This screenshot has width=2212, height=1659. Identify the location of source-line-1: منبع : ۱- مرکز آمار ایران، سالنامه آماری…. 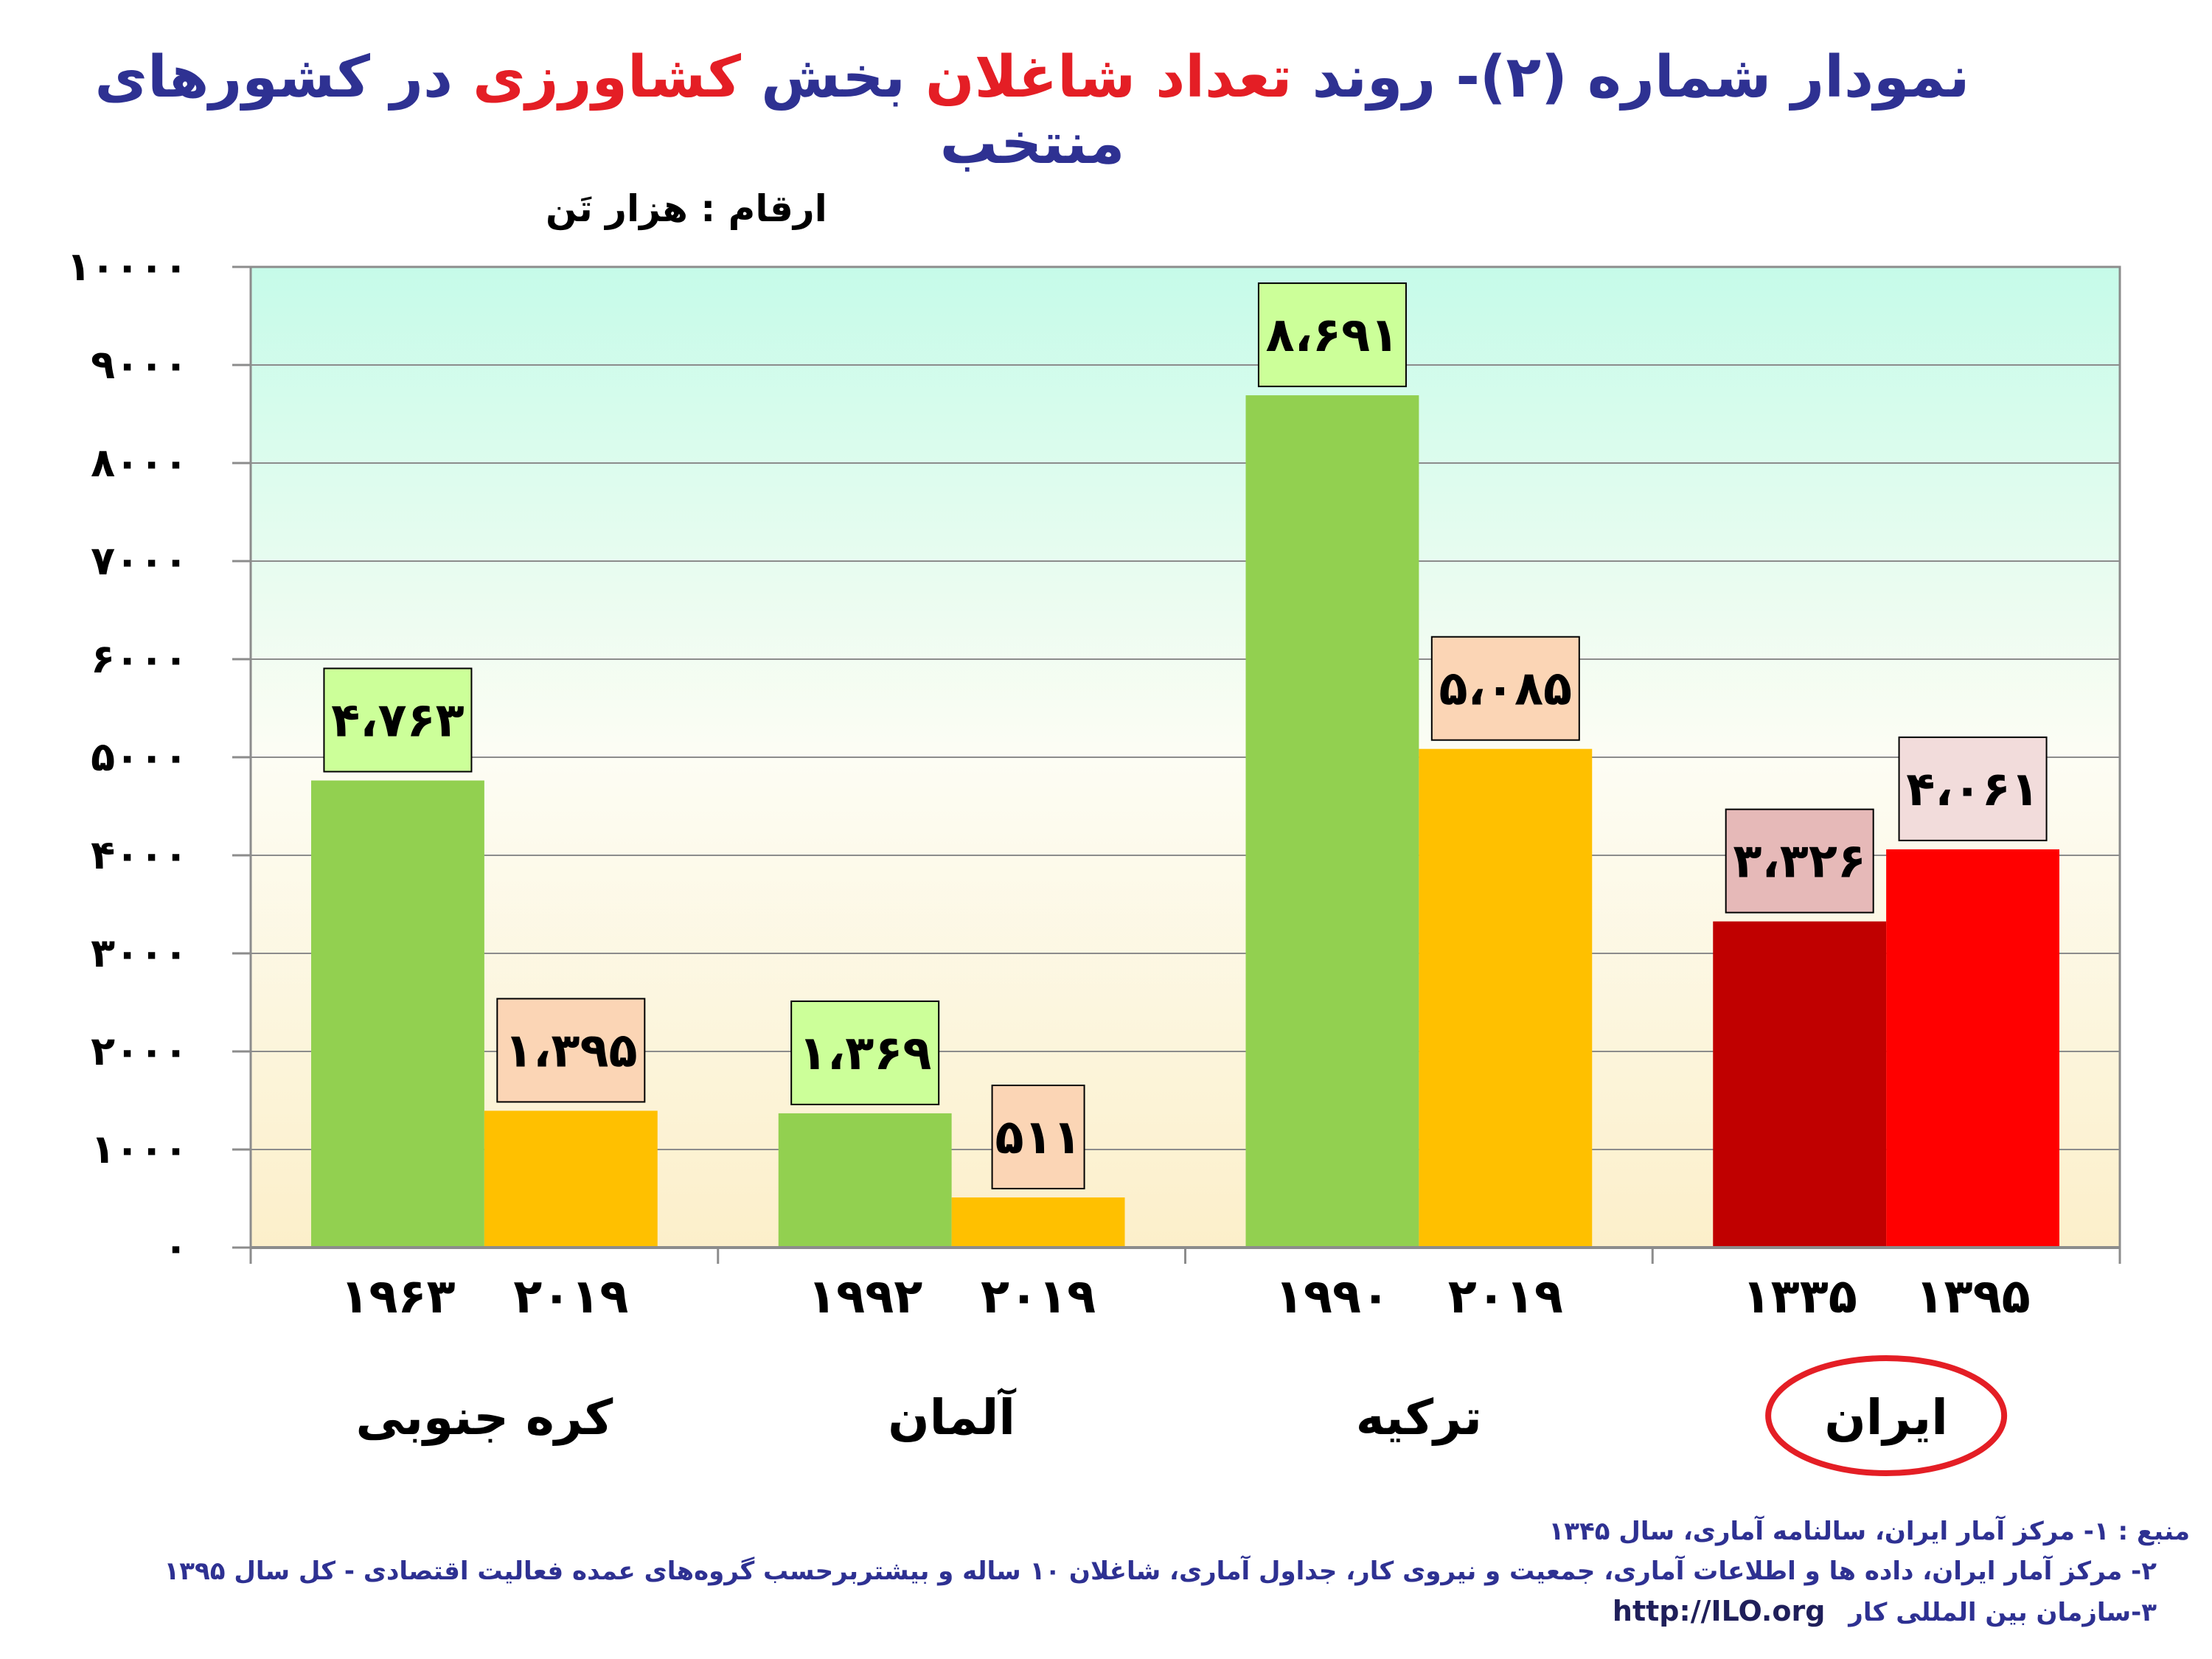
(1869, 1531).